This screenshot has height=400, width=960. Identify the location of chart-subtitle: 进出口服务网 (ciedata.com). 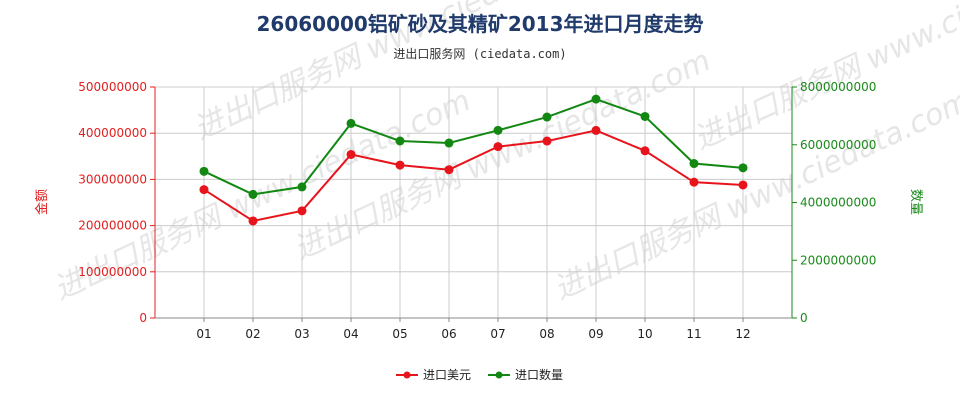
(479, 53).